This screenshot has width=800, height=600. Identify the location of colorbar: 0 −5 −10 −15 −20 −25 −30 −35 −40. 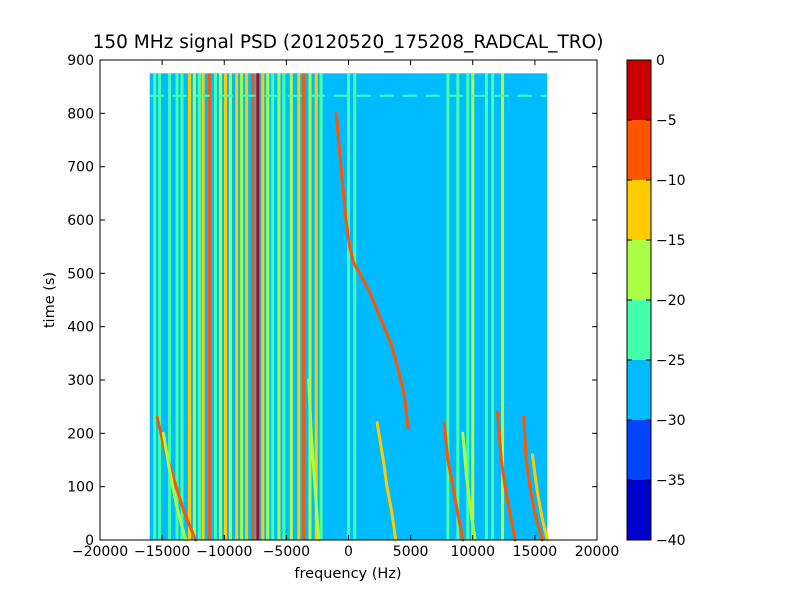
(656, 301).